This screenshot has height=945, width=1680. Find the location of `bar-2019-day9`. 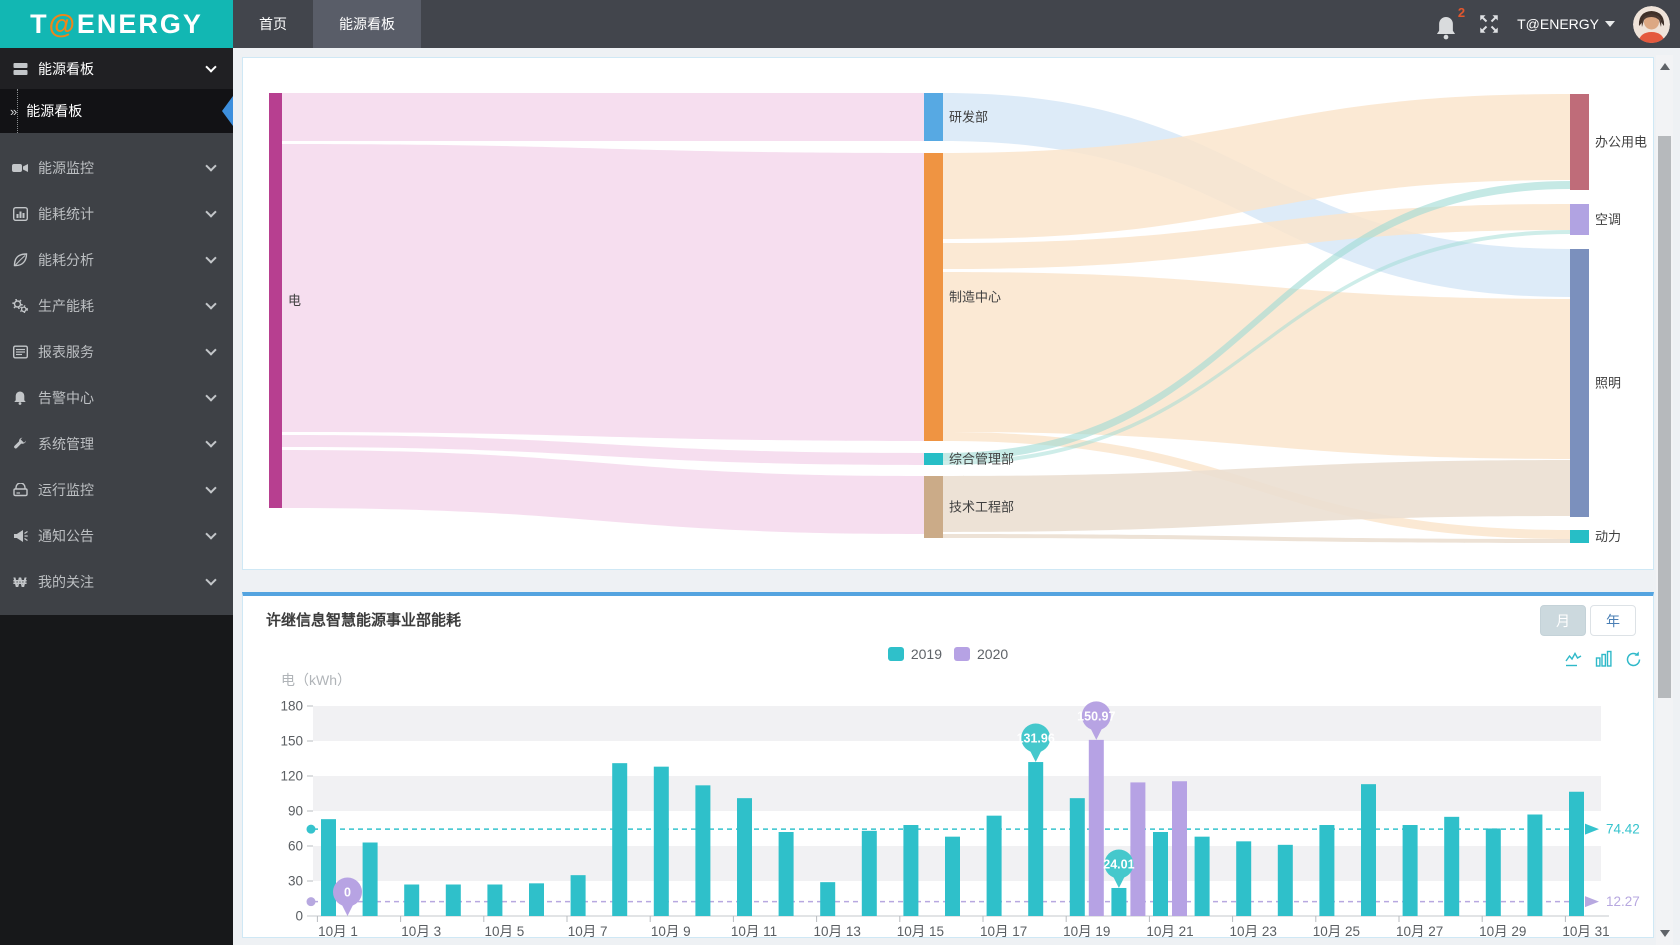

bar-2019-day9 is located at coordinates (661, 841).